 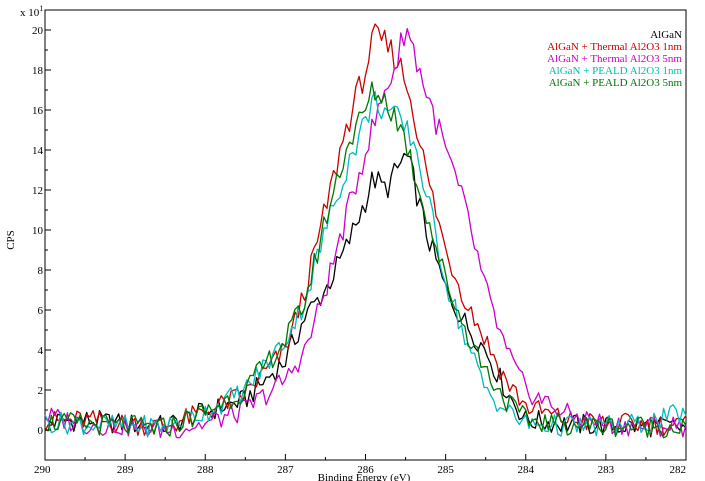 What do you see at coordinates (41, 311) in the screenshot?
I see `y-tick-label: 6` at bounding box center [41, 311].